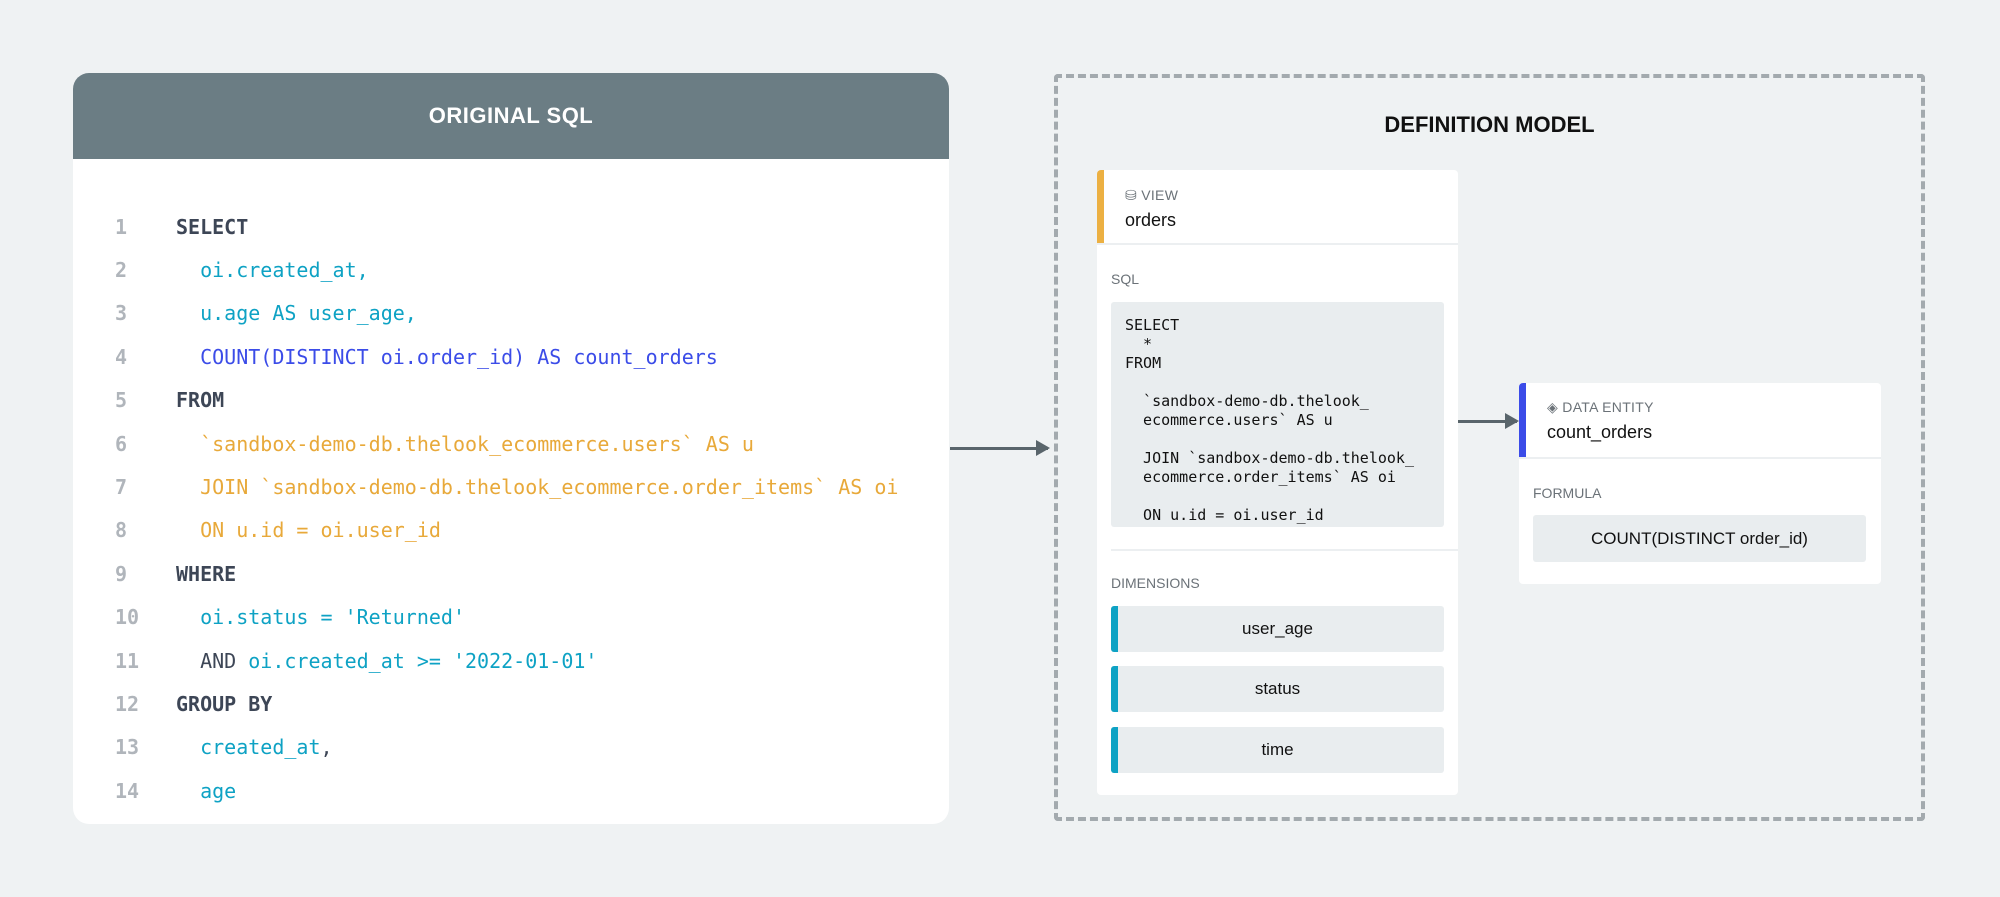 The width and height of the screenshot is (2000, 897). What do you see at coordinates (1608, 407) in the screenshot?
I see `entity-type-label: DATA ENTITY` at bounding box center [1608, 407].